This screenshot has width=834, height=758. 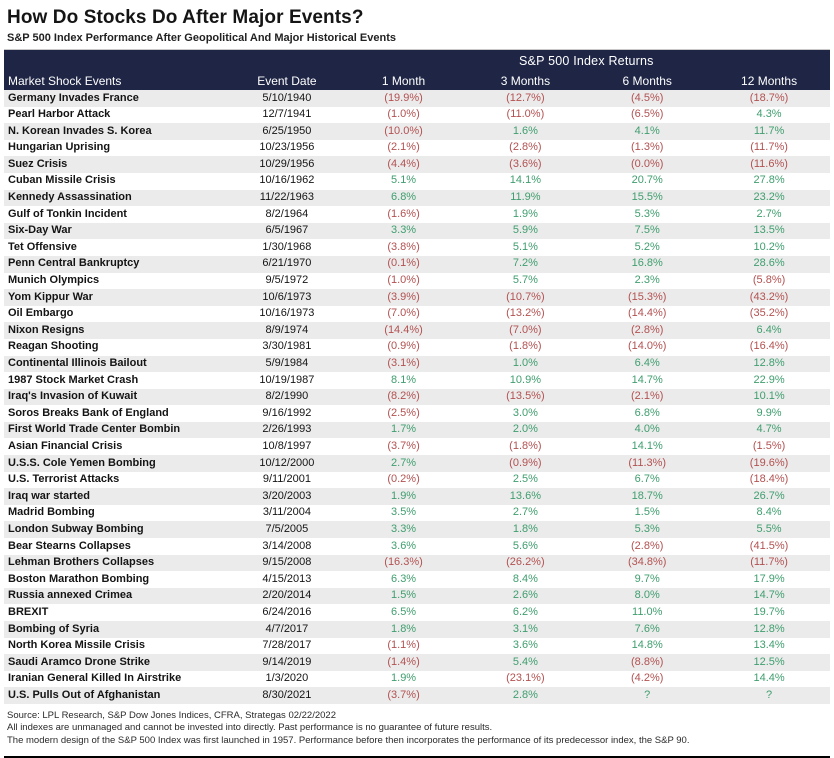 I want to click on event-name: Bear Stearns Collapses, so click(x=69, y=545).